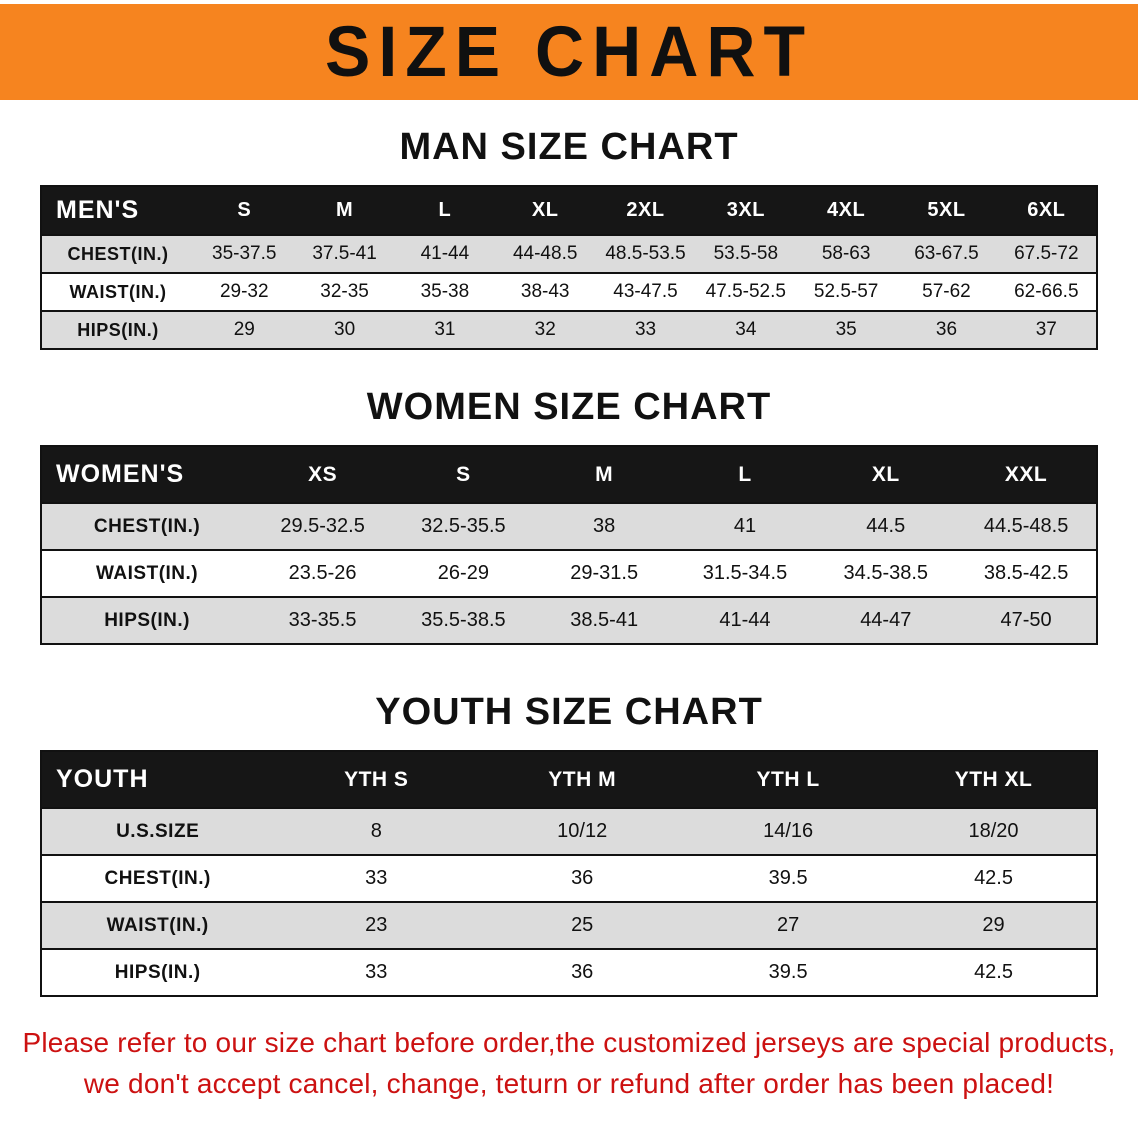 This screenshot has width=1138, height=1136. What do you see at coordinates (994, 779) in the screenshot?
I see `size-header-cell: YTH XL` at bounding box center [994, 779].